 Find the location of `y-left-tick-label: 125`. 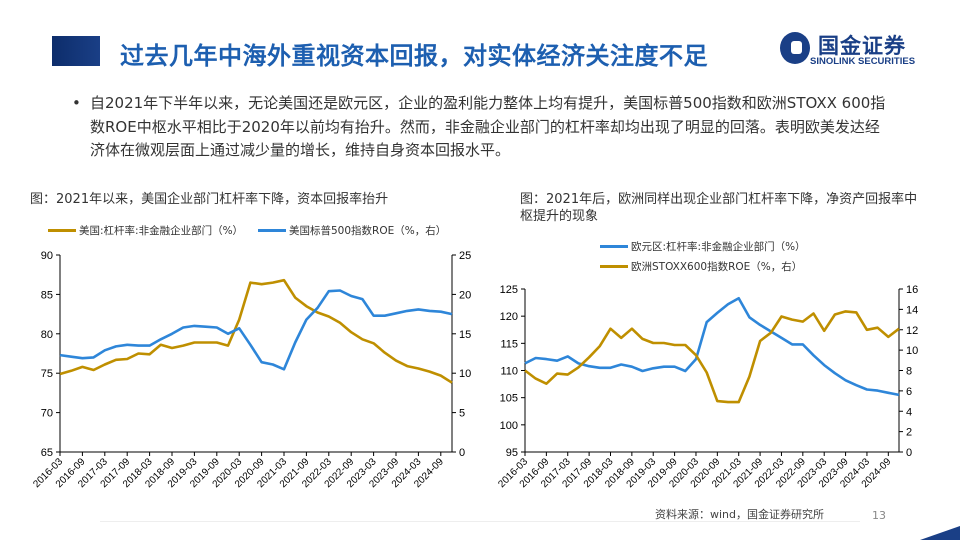

y-left-tick-label: 125 is located at coordinates (509, 290).